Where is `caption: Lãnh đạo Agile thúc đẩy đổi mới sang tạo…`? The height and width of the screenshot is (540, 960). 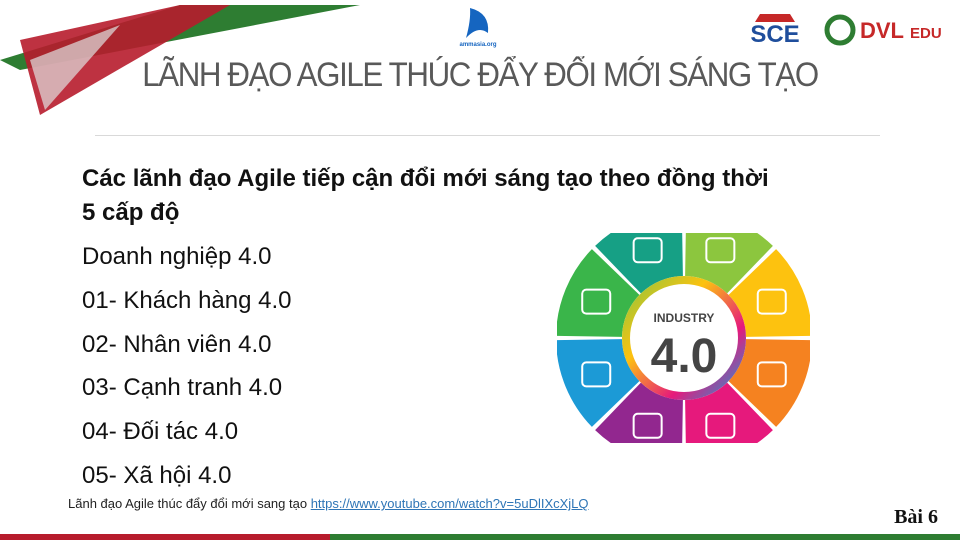
caption: Lãnh đạo Agile thúc đẩy đổi mới sang tạo… is located at coordinates (328, 503).